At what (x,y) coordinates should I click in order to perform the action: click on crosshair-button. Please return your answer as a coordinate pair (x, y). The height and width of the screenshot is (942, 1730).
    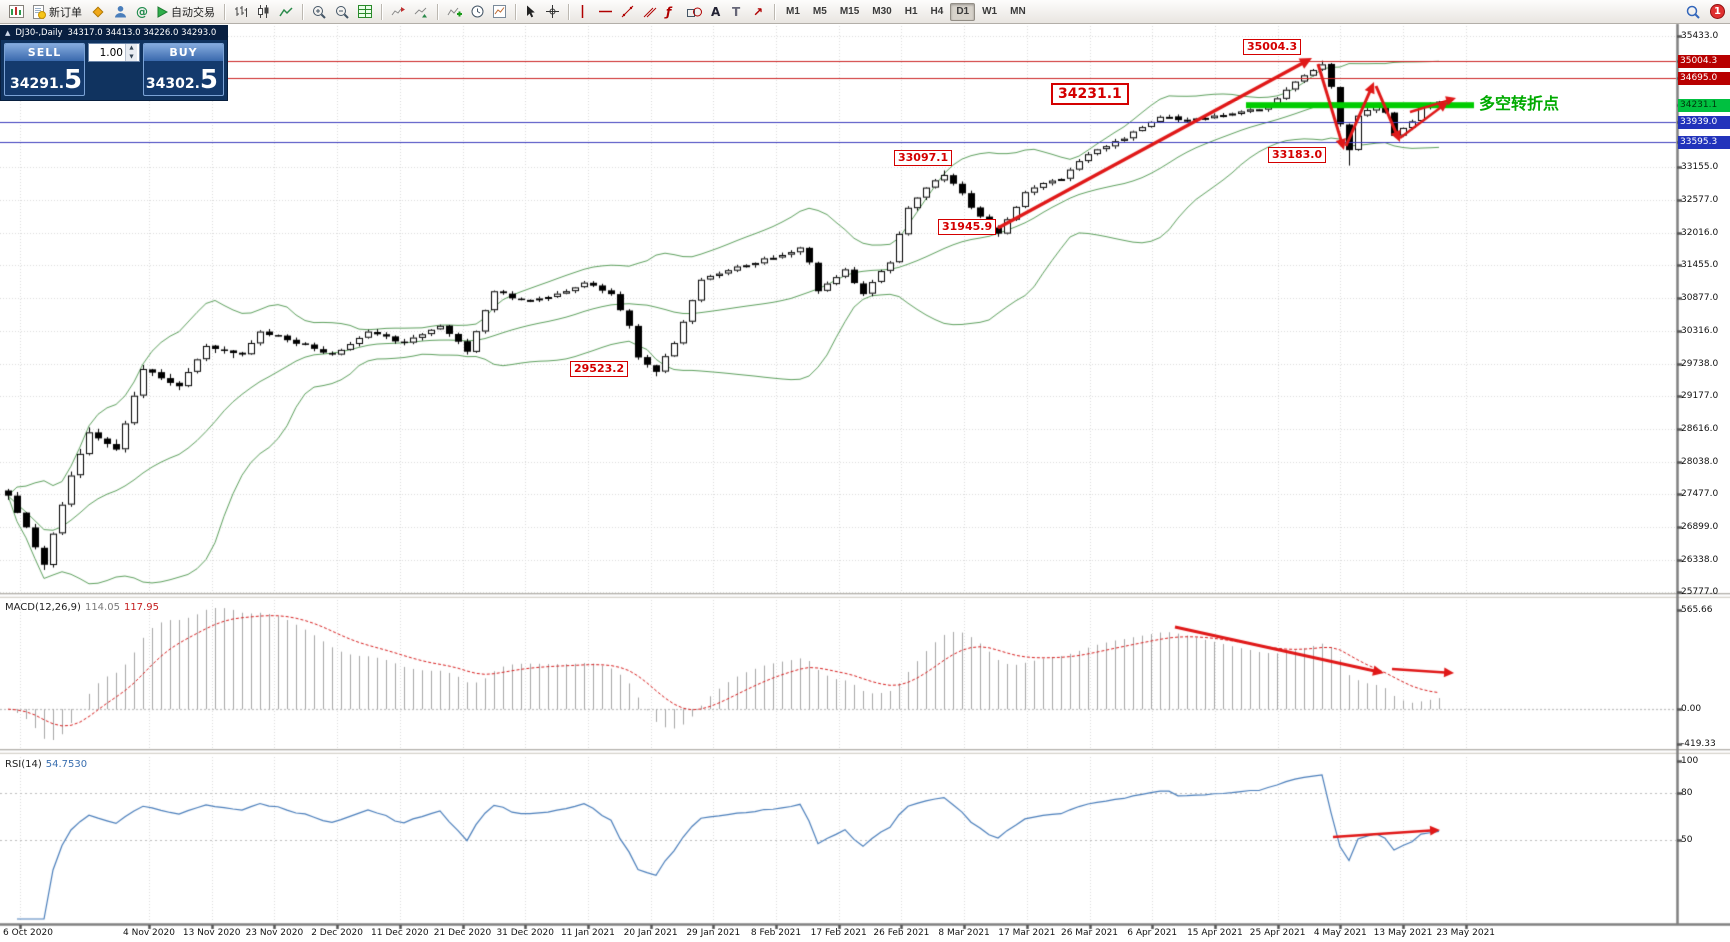
    Looking at the image, I should click on (552, 12).